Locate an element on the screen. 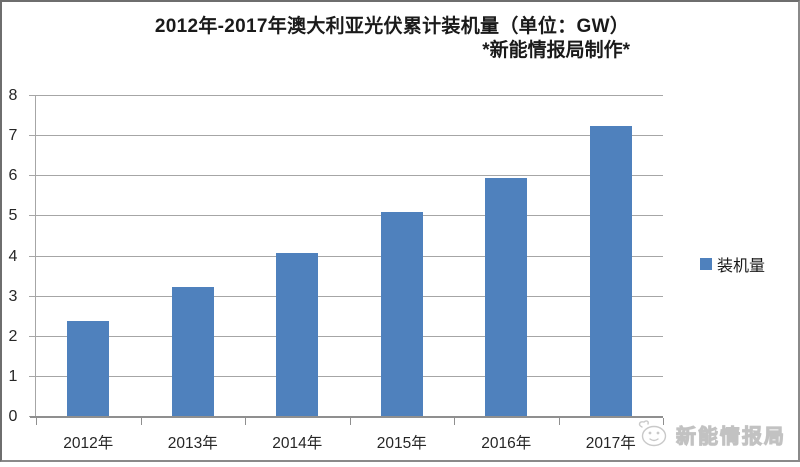 The image size is (800, 467). x-axis-label: 2016年 is located at coordinates (506, 443).